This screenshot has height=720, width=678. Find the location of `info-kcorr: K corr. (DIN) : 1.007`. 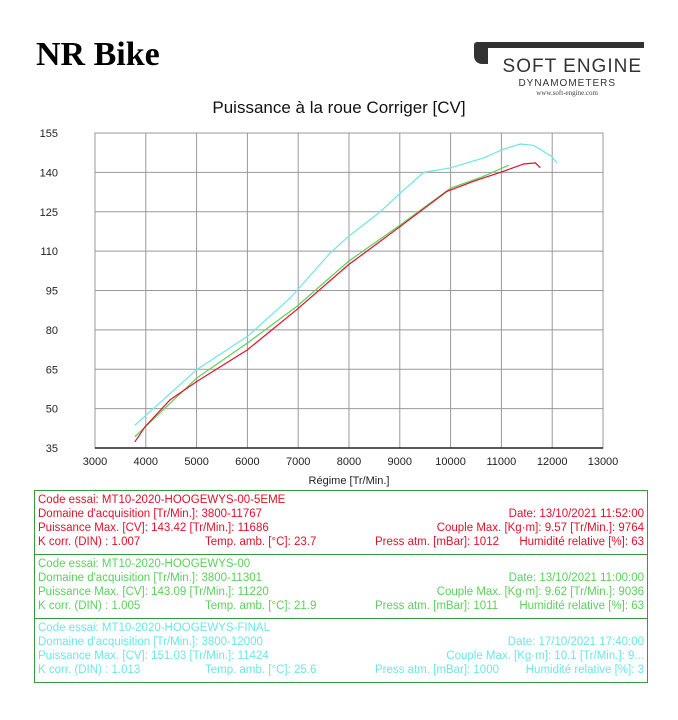

info-kcorr: K corr. (DIN) : 1.007 is located at coordinates (89, 542).